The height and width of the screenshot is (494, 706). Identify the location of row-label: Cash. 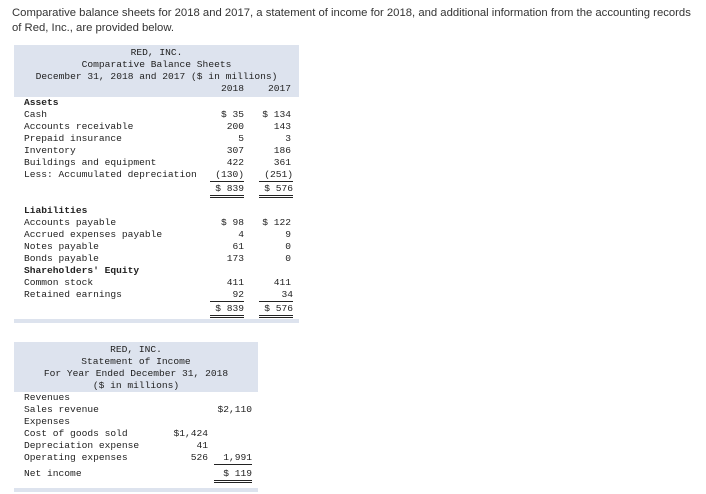
(36, 114).